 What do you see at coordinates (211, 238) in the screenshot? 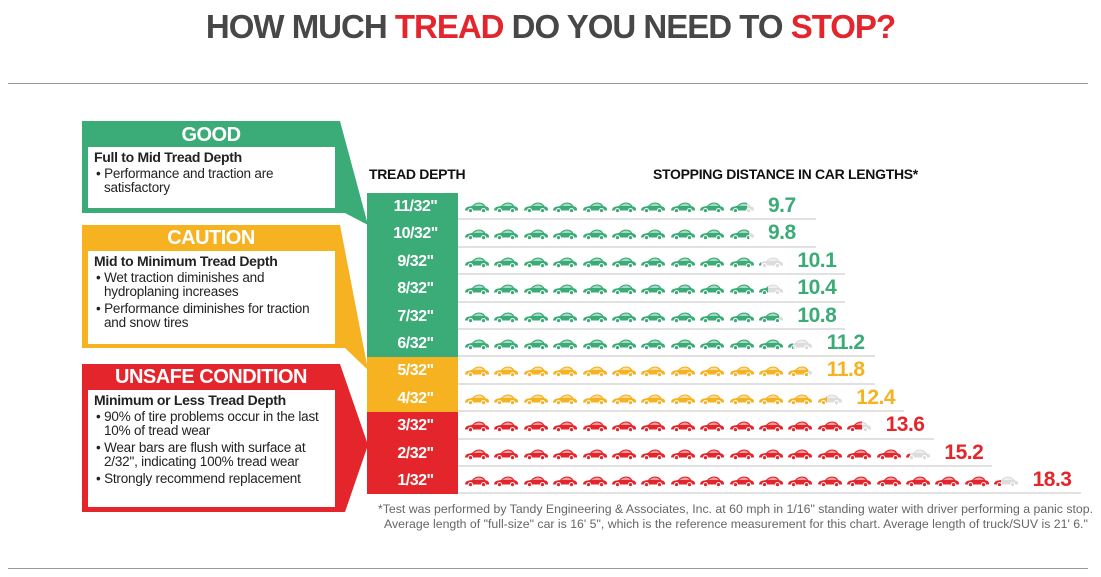
I see `caution-heading: CAUTION` at bounding box center [211, 238].